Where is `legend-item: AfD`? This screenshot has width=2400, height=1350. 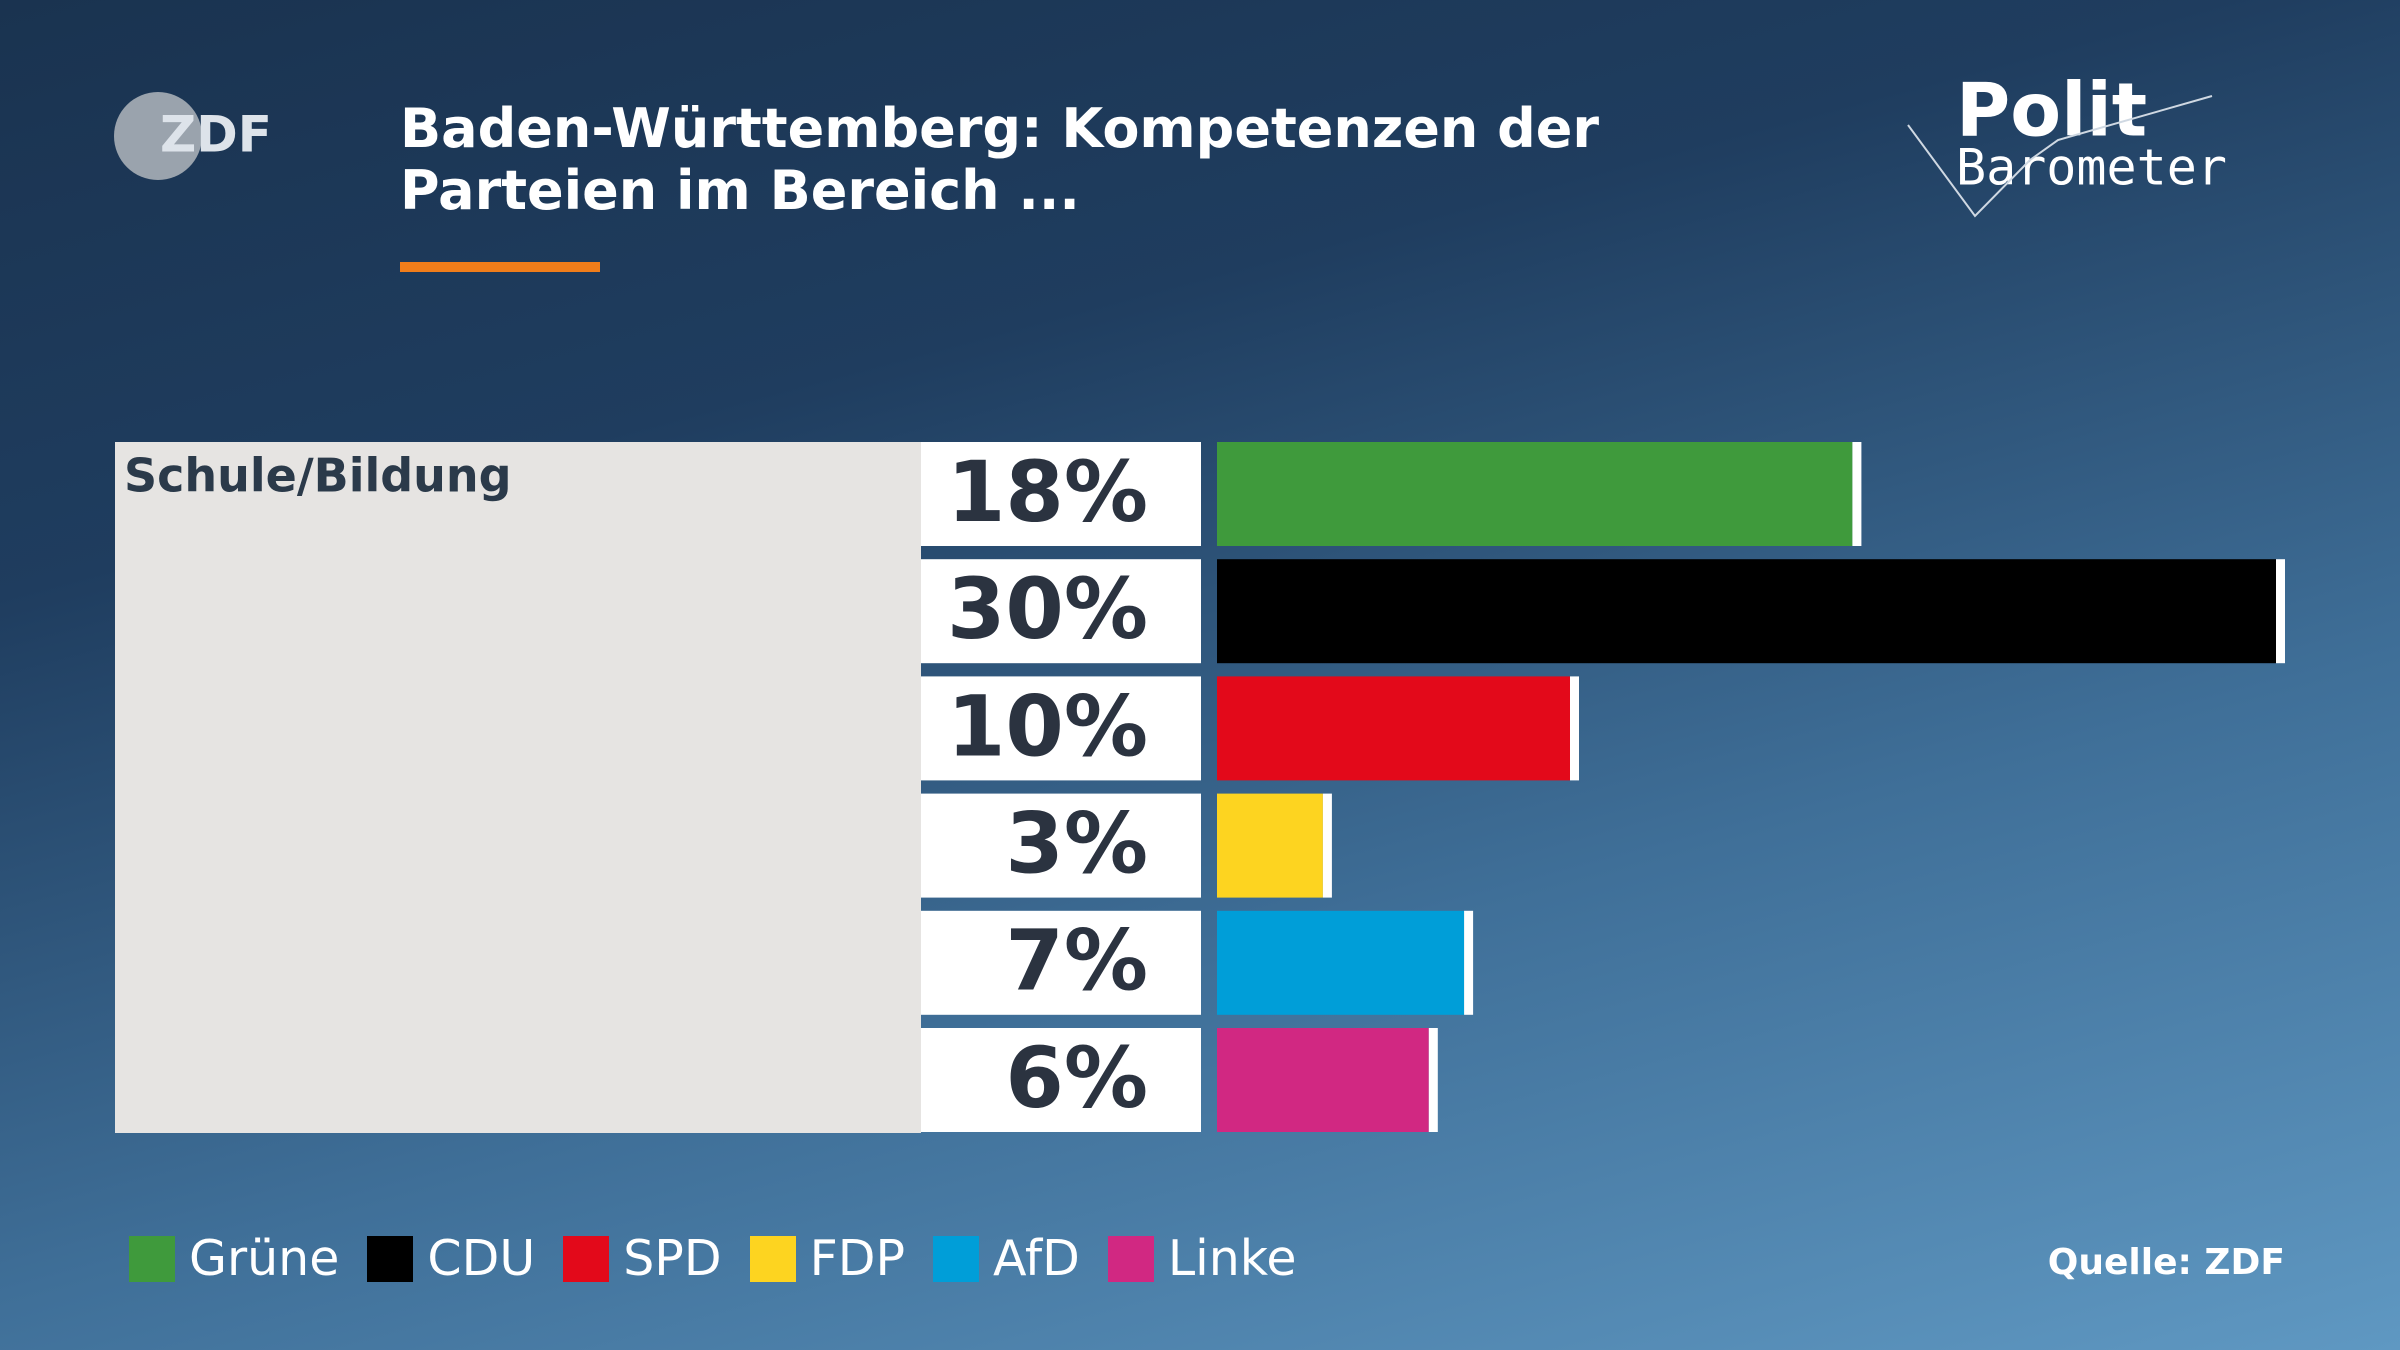
legend-item: AfD is located at coordinates (1006, 1258).